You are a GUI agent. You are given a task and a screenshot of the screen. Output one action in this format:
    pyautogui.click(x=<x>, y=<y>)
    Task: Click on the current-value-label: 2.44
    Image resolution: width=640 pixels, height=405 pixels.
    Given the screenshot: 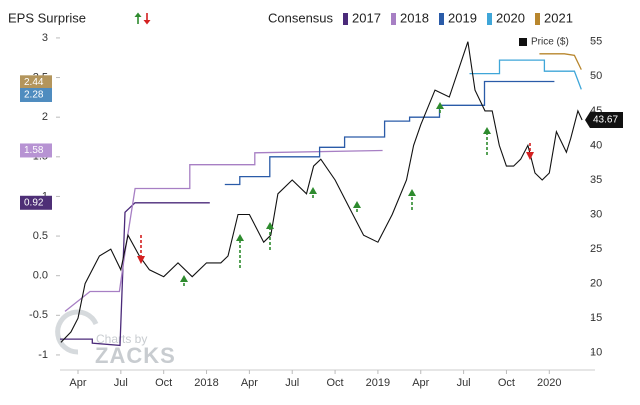 What is the action you would take?
    pyautogui.click(x=34, y=82)
    